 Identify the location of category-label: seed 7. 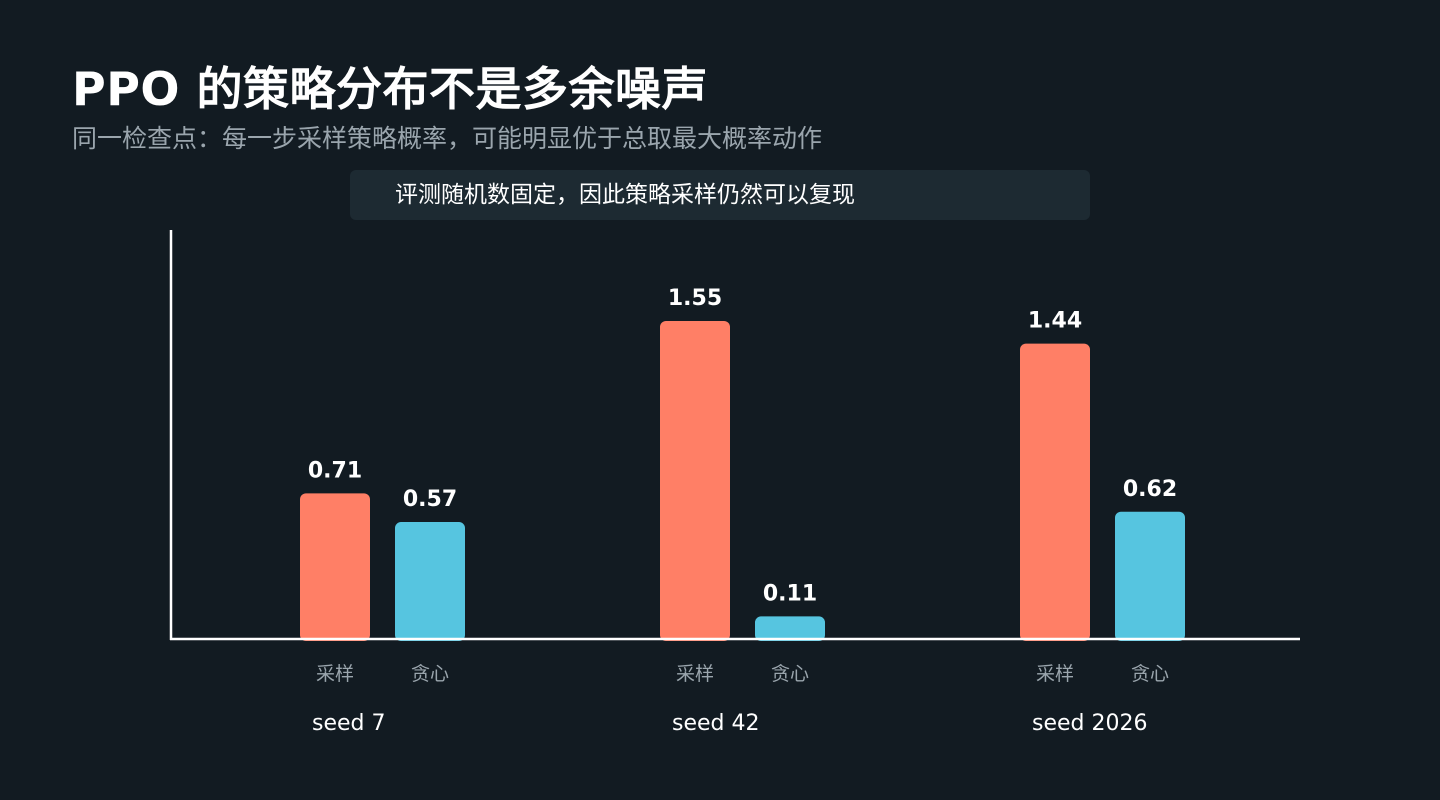
(349, 723).